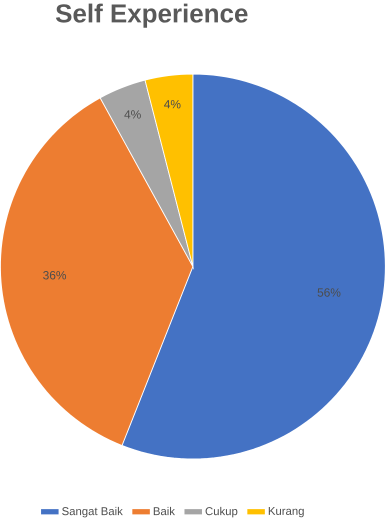 The height and width of the screenshot is (521, 386). I want to click on data-label: 56%, so click(329, 292).